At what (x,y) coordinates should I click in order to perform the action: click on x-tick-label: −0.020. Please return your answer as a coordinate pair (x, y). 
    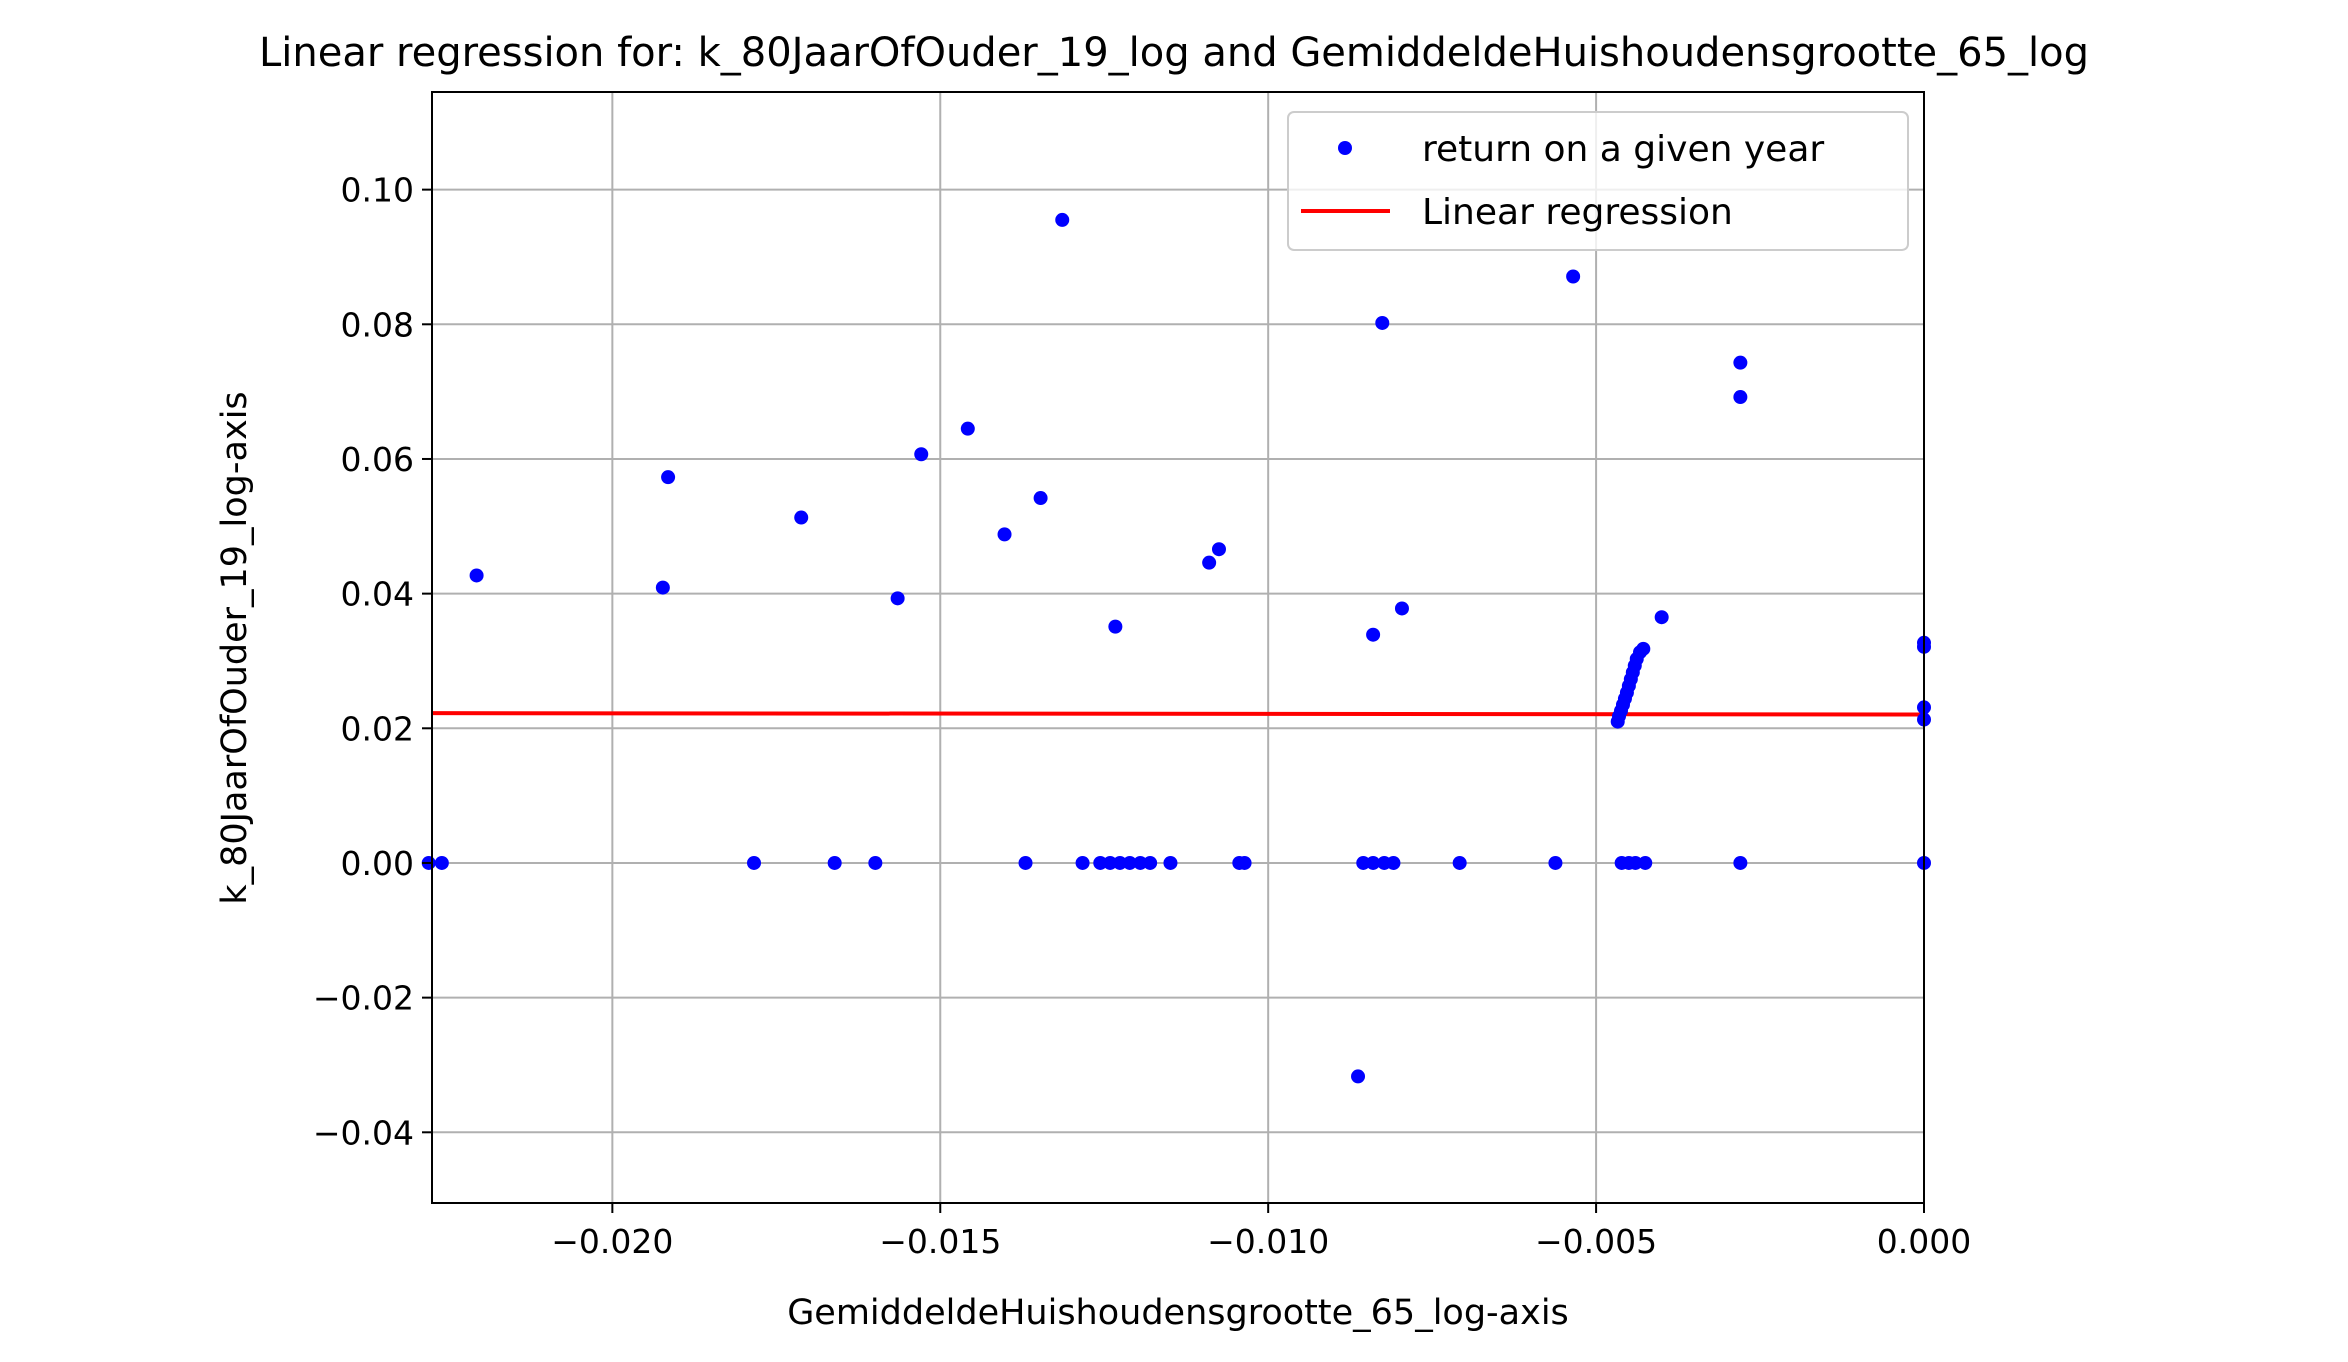
    Looking at the image, I should click on (612, 1241).